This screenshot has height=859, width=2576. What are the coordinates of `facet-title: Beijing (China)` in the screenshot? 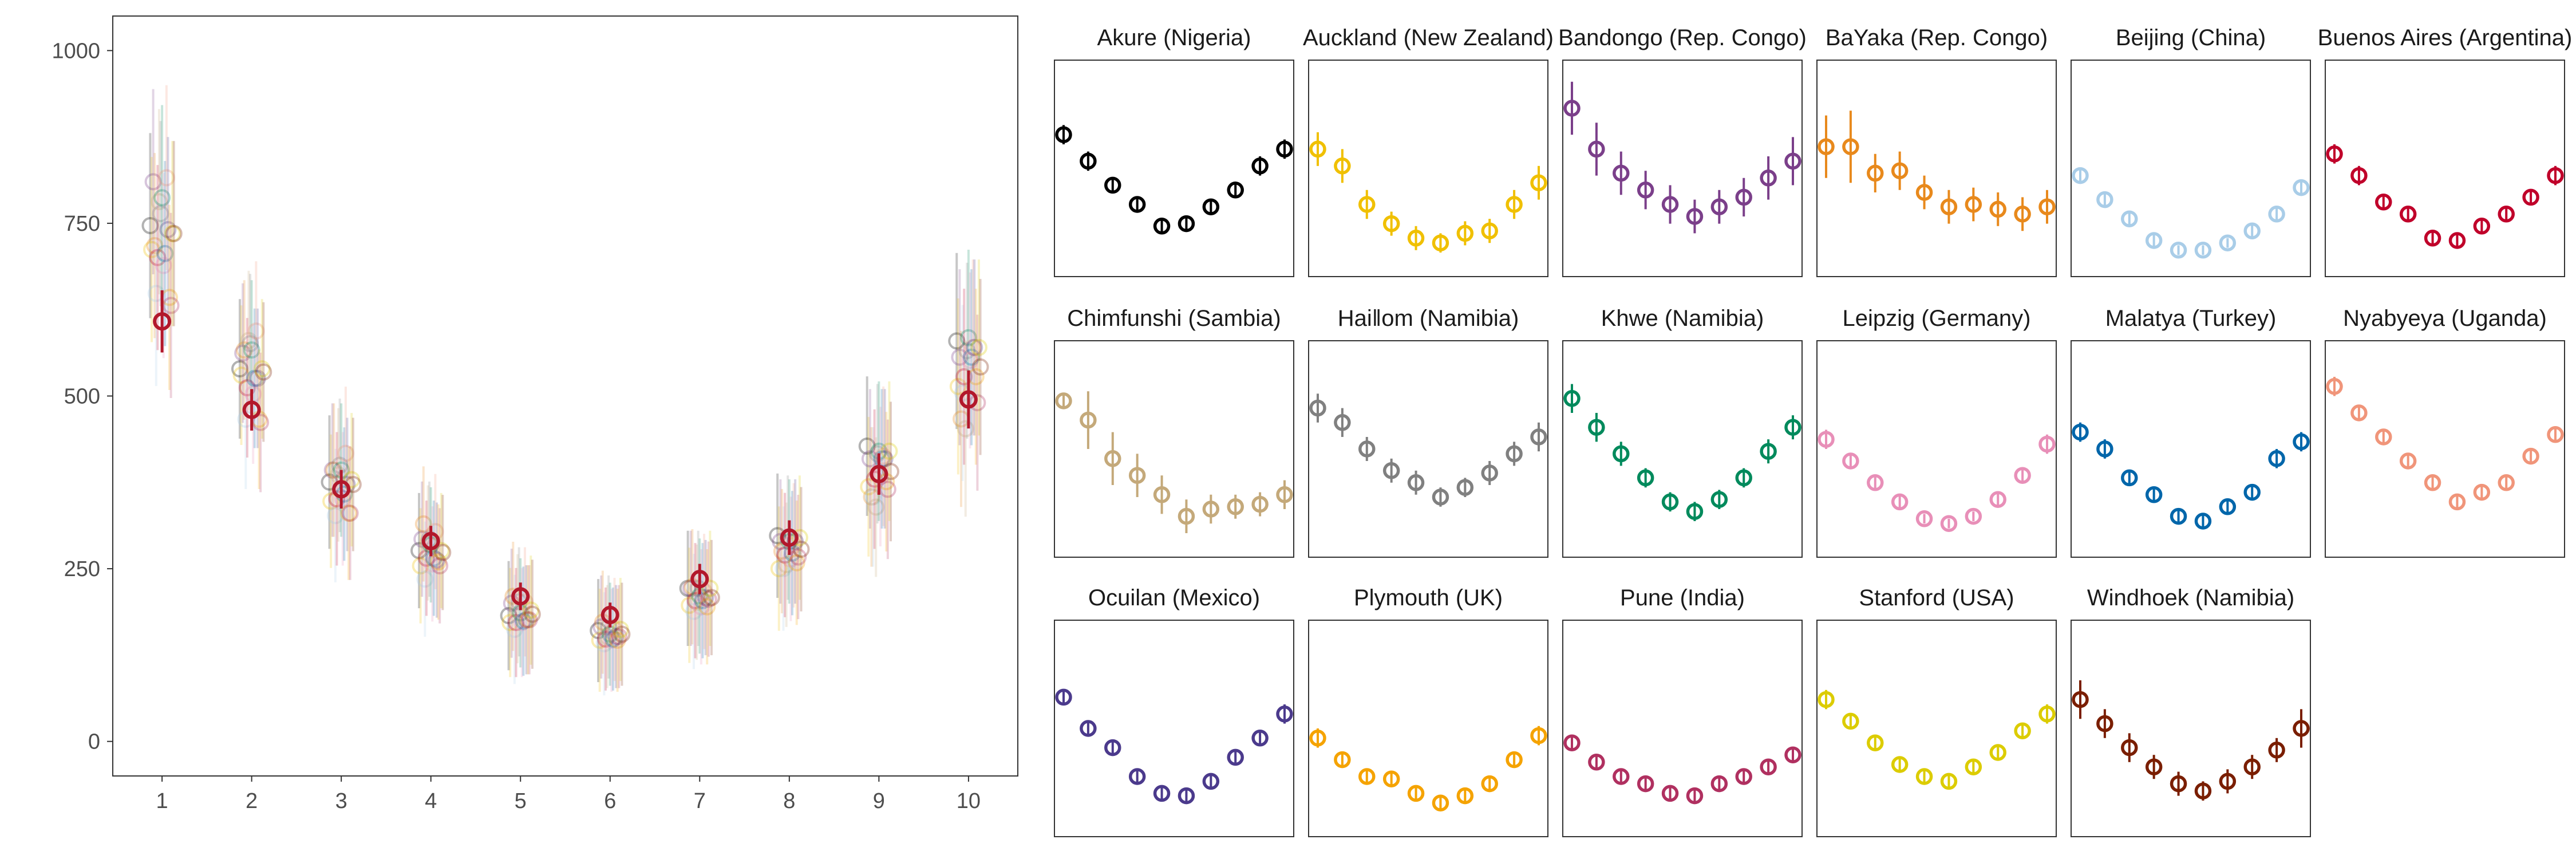 It's located at (2191, 37).